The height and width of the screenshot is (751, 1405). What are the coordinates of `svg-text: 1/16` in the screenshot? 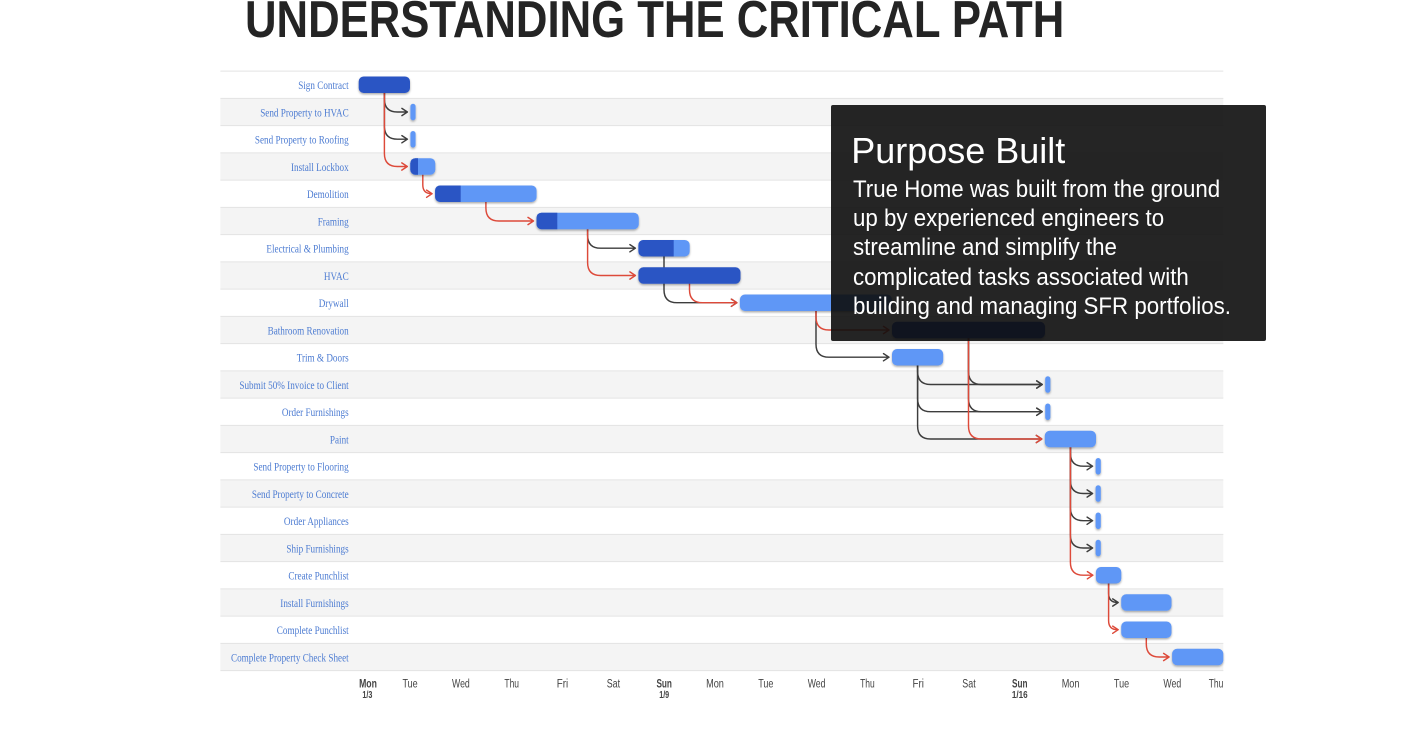 It's located at (1020, 695).